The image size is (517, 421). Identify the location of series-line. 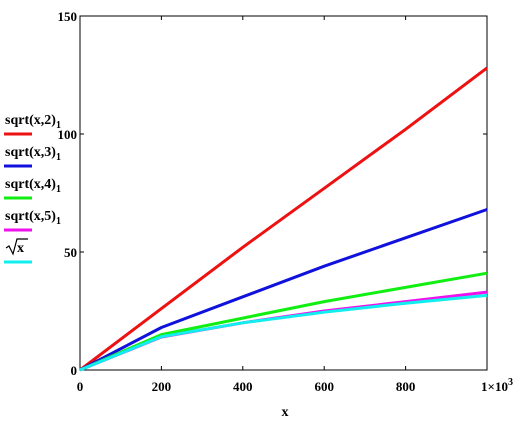
(283, 332).